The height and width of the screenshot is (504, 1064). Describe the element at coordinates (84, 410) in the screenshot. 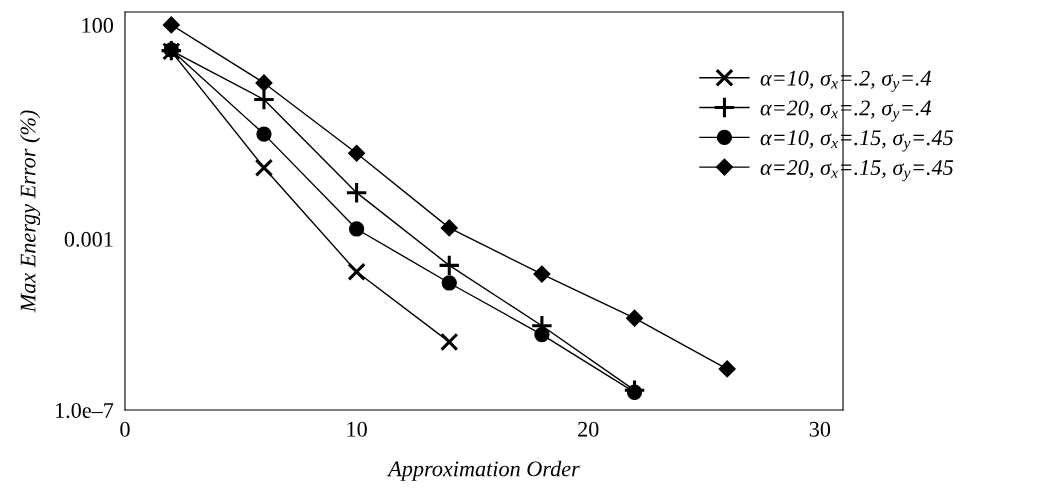

I see `y-tick-label: 1.0e–7` at that location.